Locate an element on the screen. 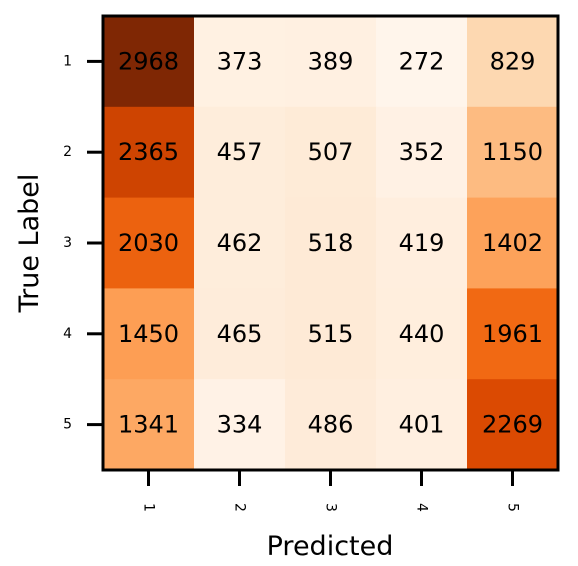 This screenshot has height=566, width=578. cell-value-label-r4-c3: 515 is located at coordinates (331, 334).